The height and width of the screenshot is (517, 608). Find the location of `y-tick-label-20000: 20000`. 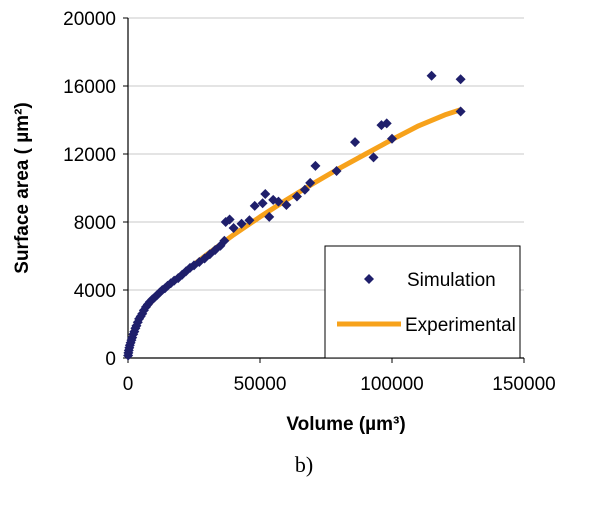

y-tick-label-20000: 20000 is located at coordinates (89, 19).